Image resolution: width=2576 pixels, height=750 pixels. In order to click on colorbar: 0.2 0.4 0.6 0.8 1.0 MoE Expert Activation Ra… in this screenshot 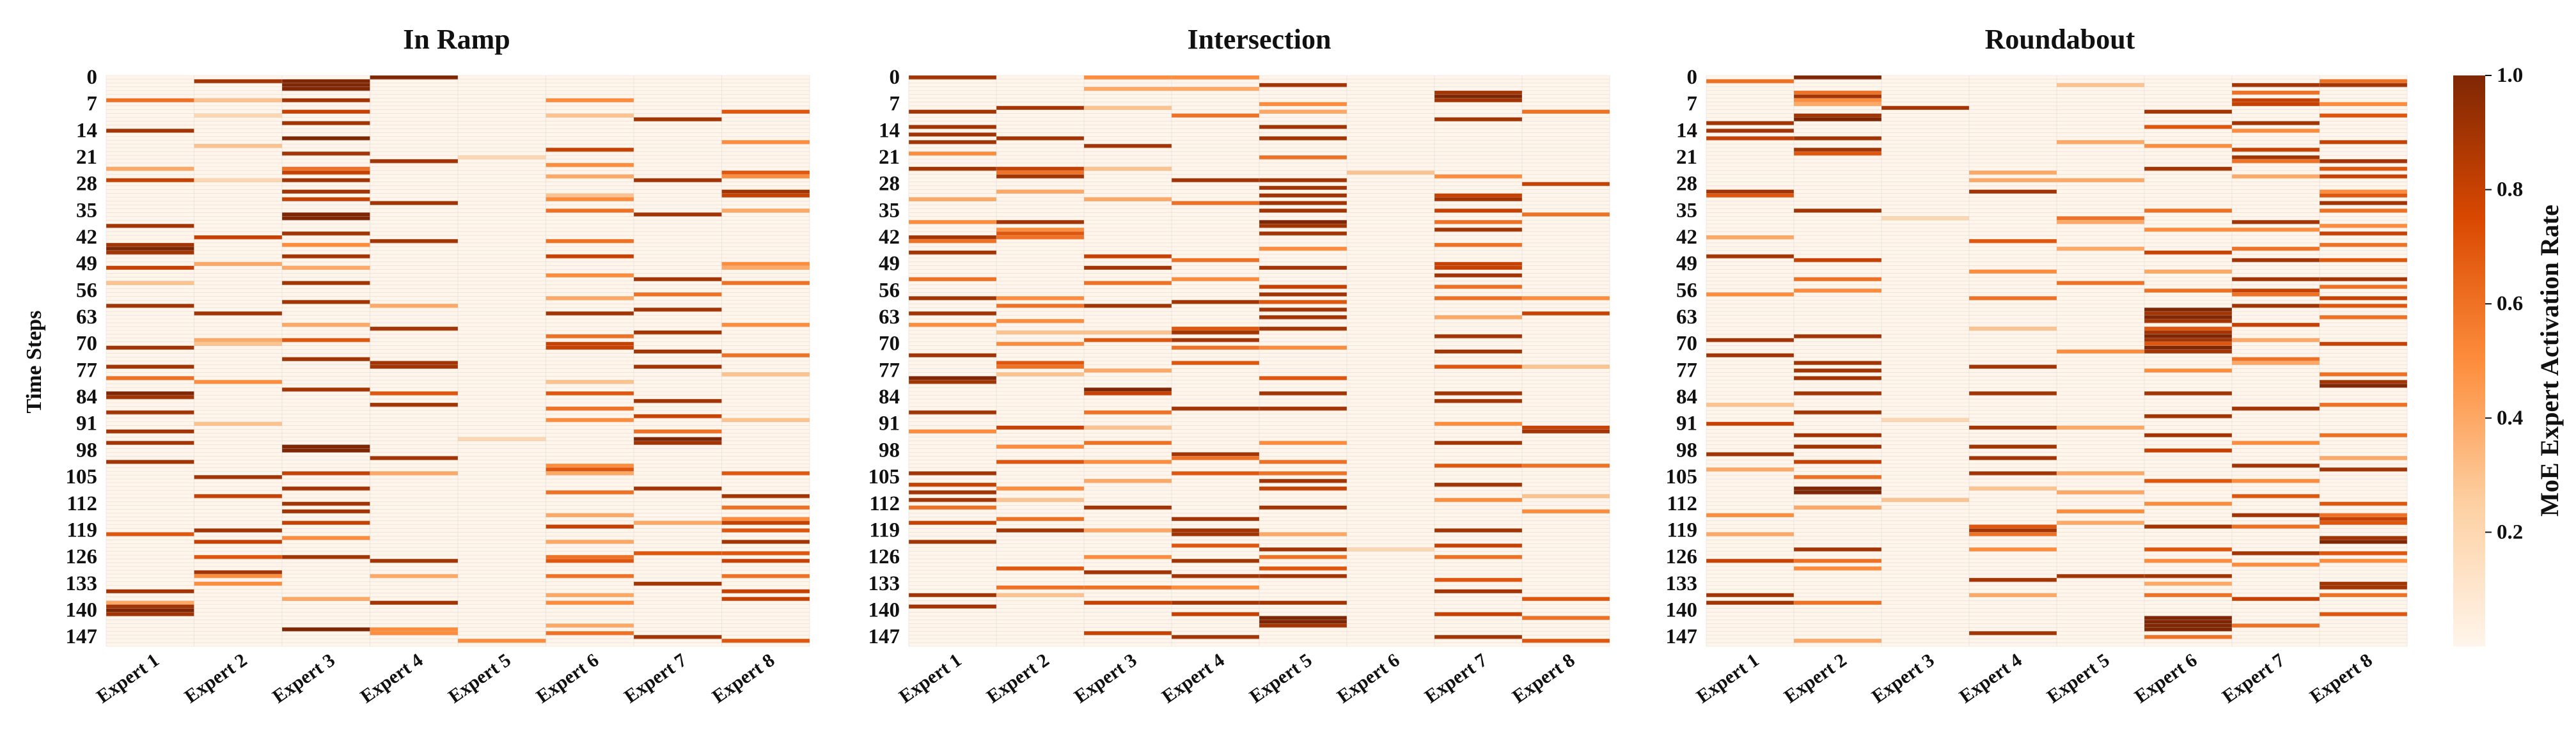, I will do `click(2508, 355)`.